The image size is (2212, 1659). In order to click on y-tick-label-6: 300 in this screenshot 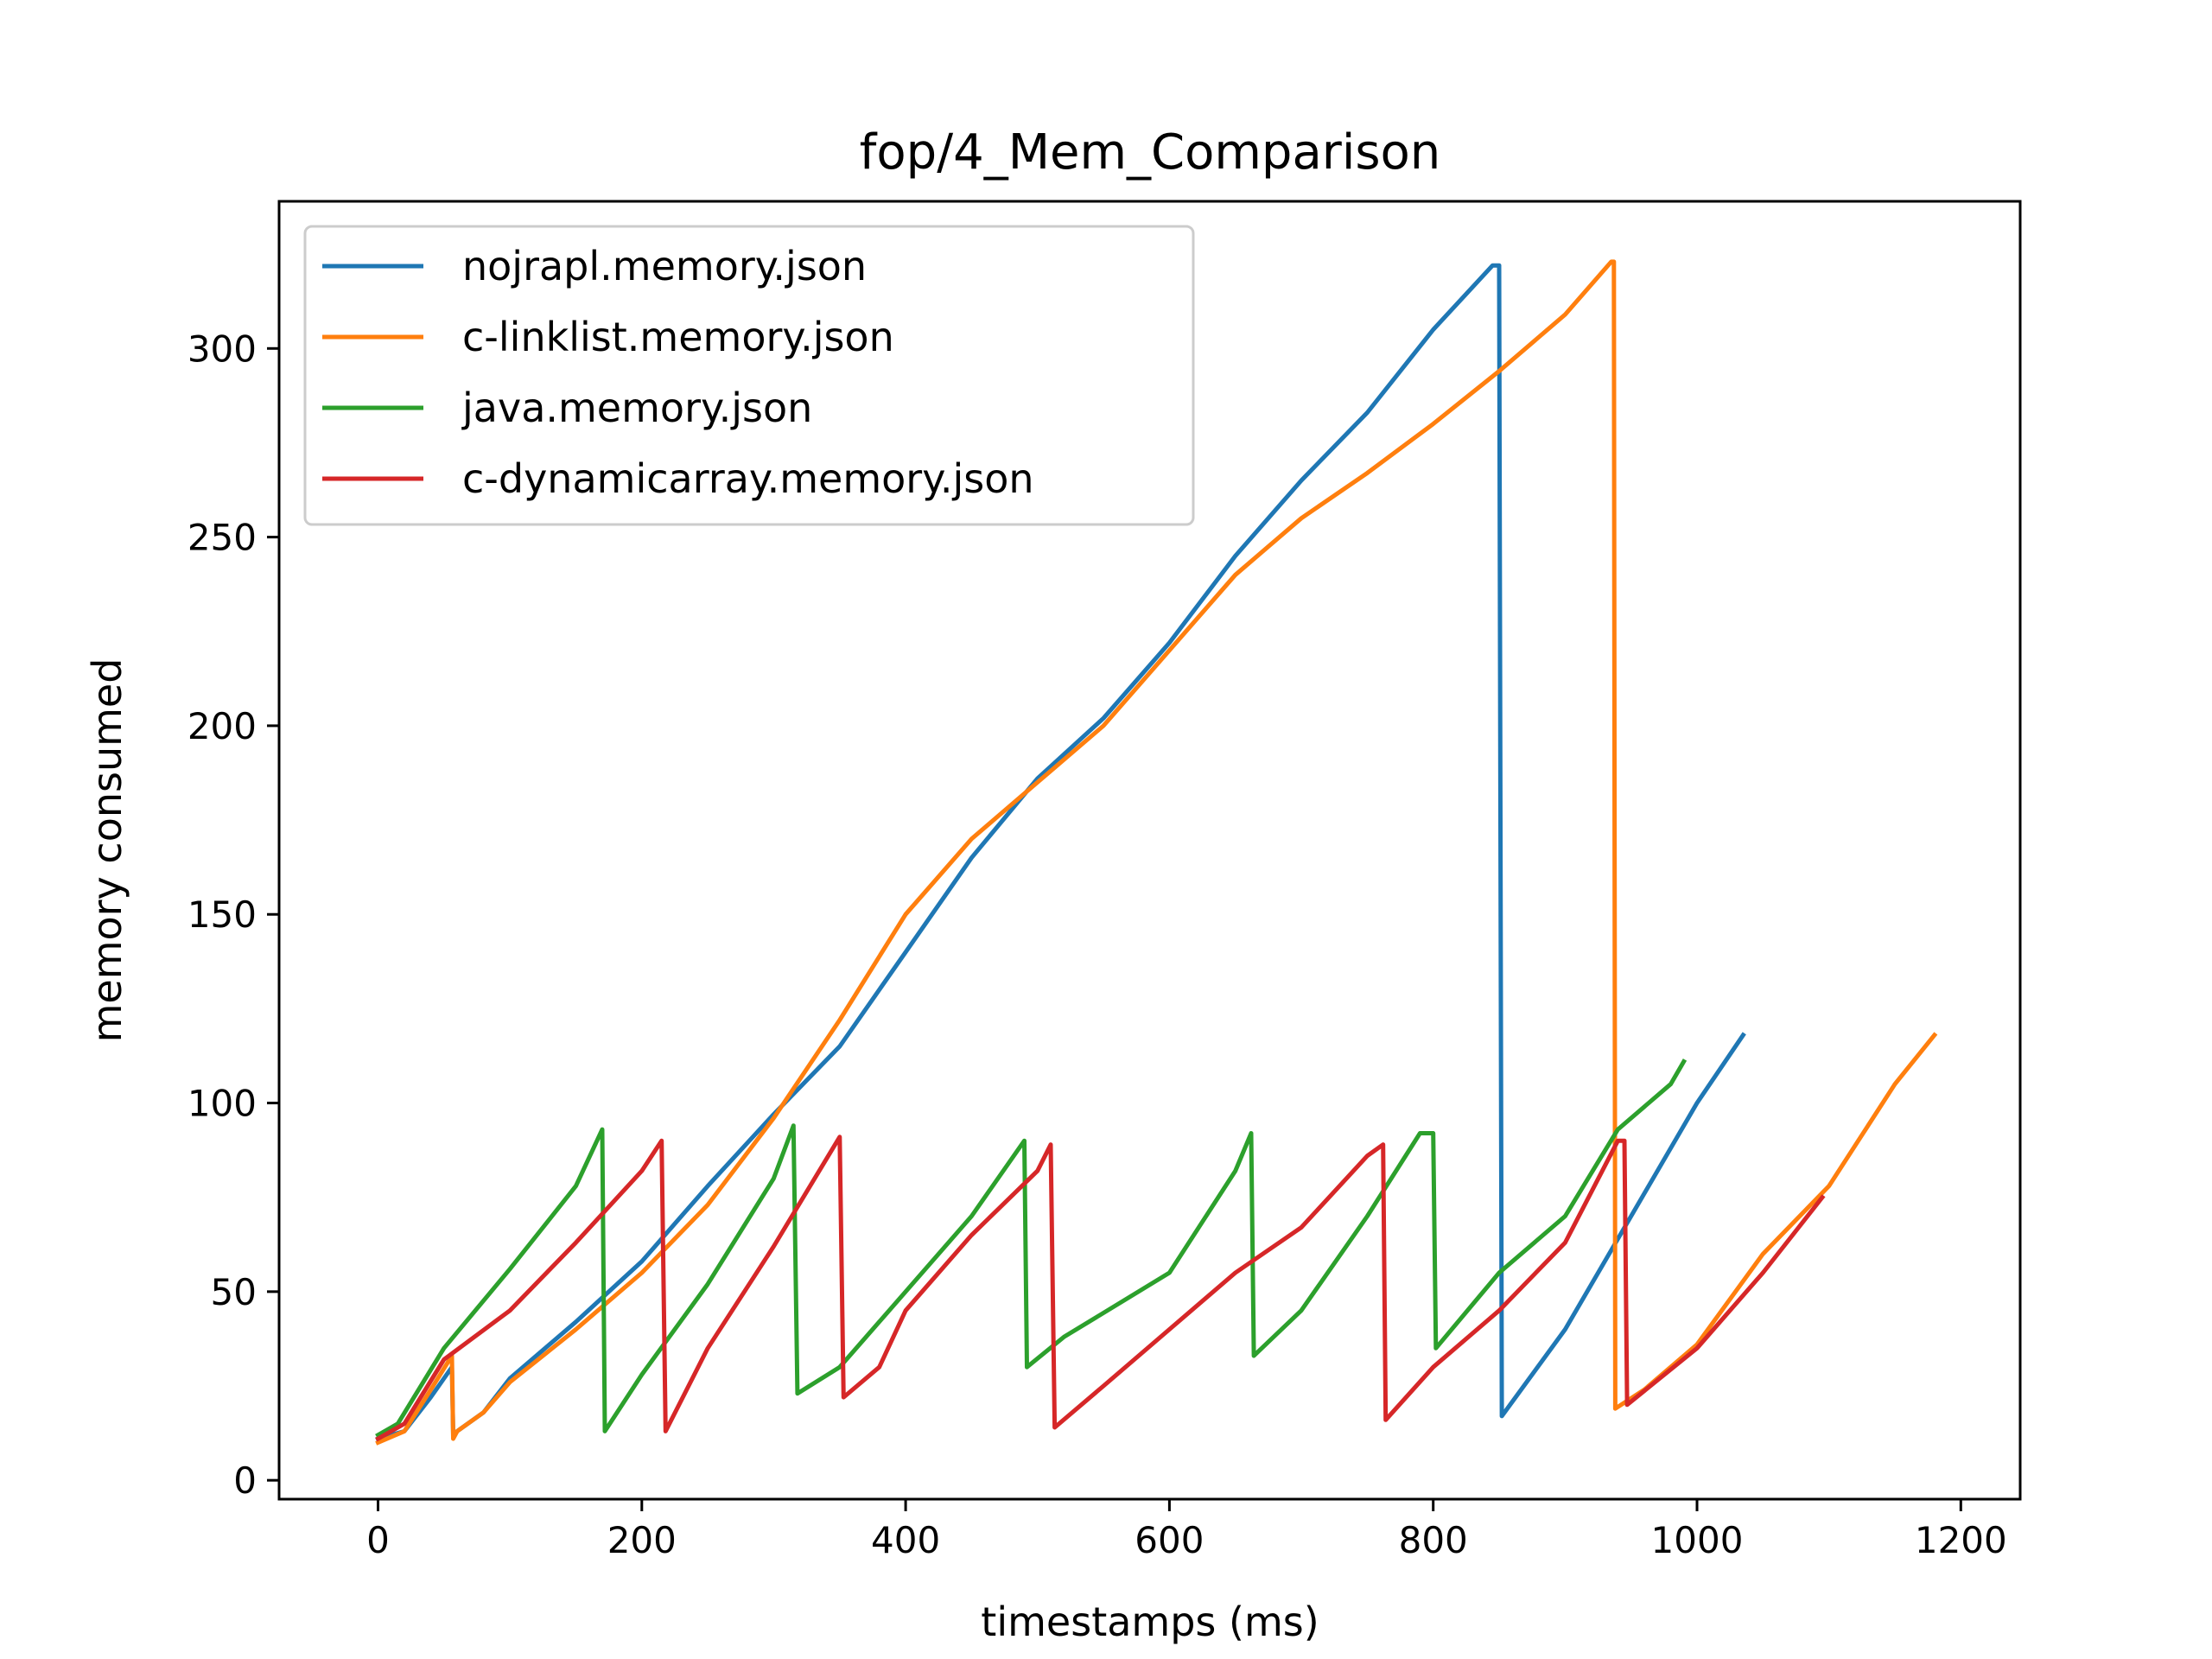, I will do `click(222, 348)`.